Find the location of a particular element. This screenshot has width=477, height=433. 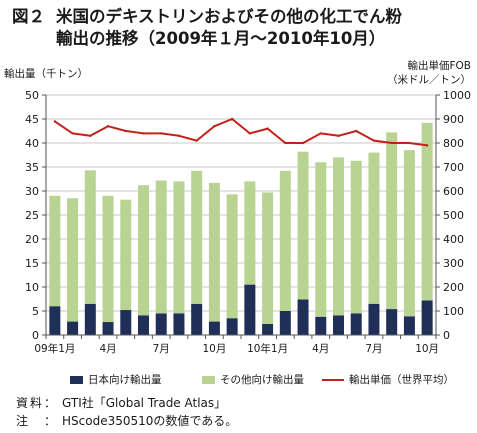

y2-tick-label-2: 200 is located at coordinates (453, 287).